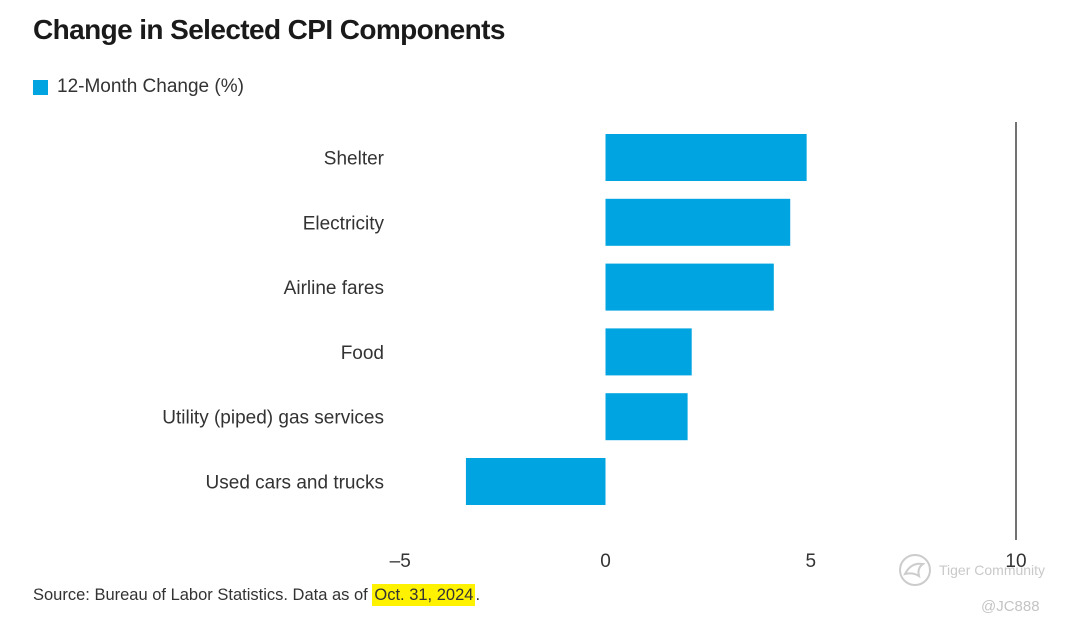  I want to click on category-label: Used cars and trucks, so click(295, 483).